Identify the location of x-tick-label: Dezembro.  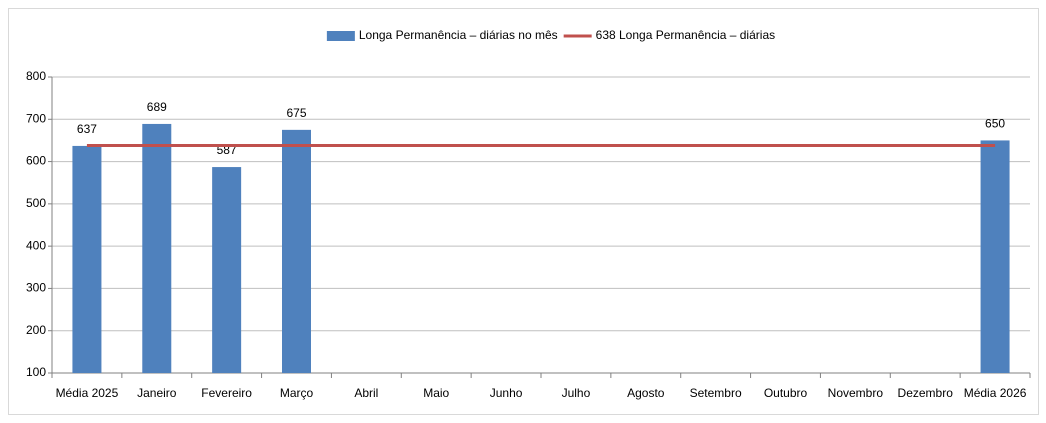
(926, 393).